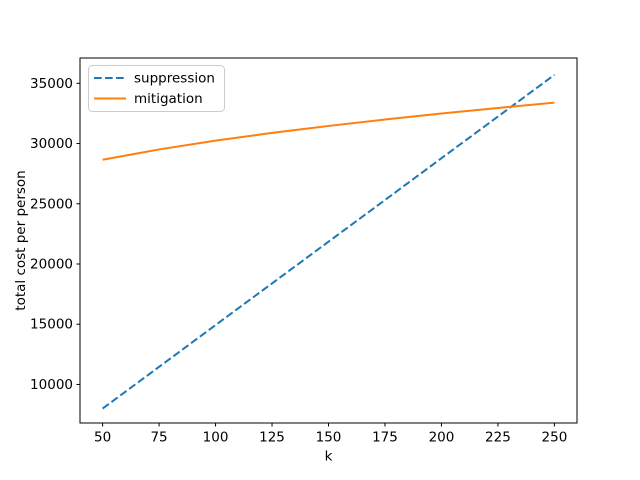  Describe the element at coordinates (51, 264) in the screenshot. I see `y-tick-label: 20000` at that location.